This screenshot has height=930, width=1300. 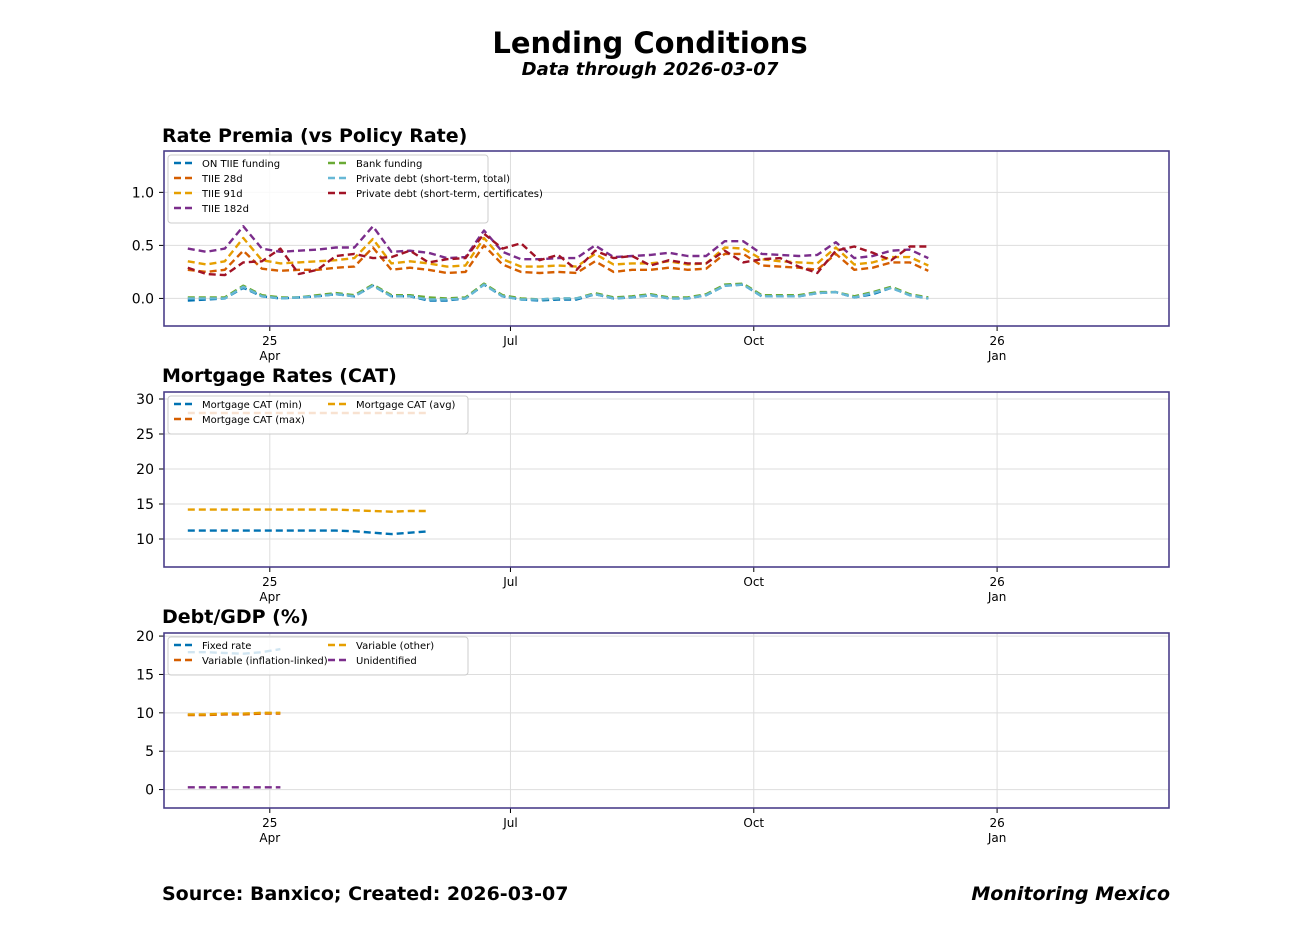 I want to click on y-tick-label: 30, so click(x=145, y=400).